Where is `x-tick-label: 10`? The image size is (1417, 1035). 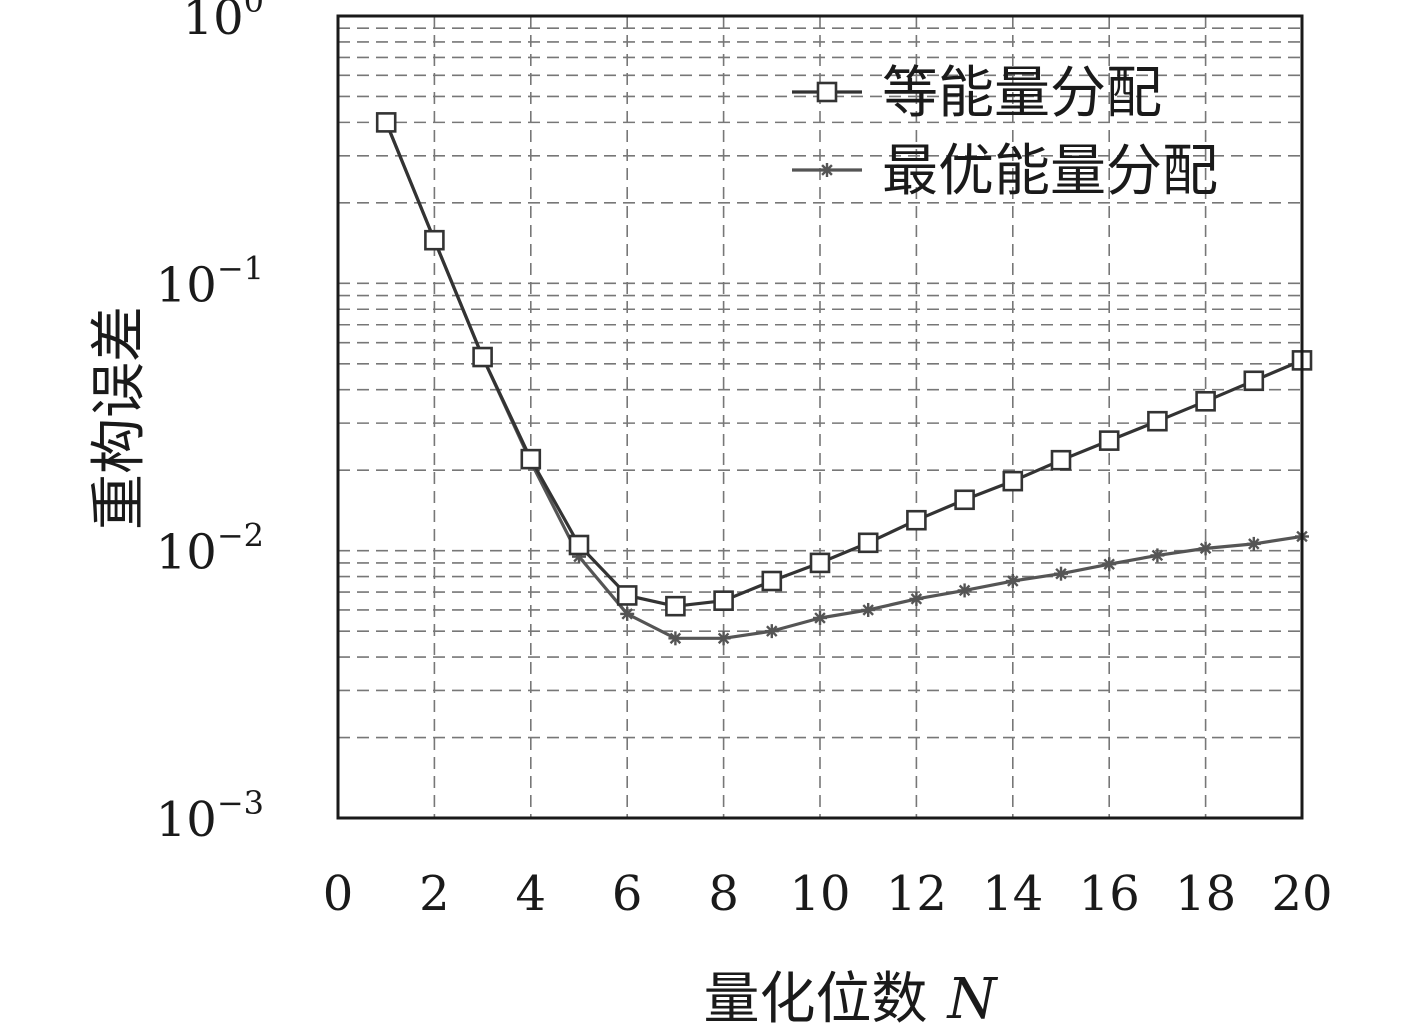 x-tick-label: 10 is located at coordinates (819, 894).